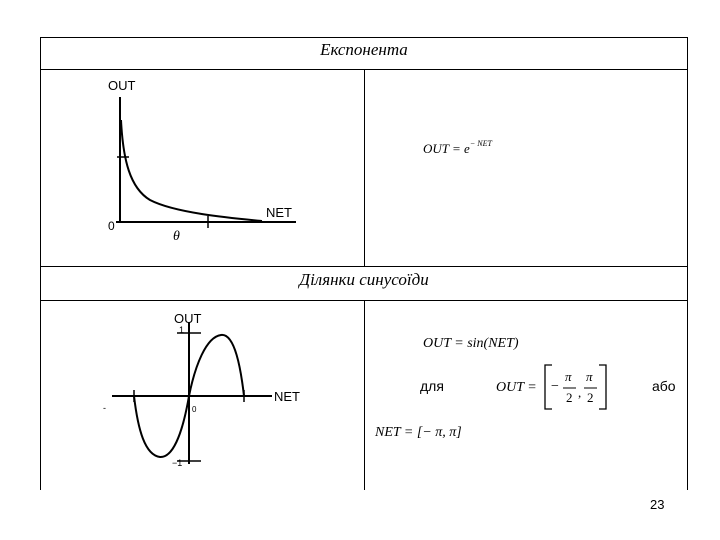  What do you see at coordinates (471, 343) in the screenshot?
I see `sin-formula-main: OUT = sin(NET)` at bounding box center [471, 343].